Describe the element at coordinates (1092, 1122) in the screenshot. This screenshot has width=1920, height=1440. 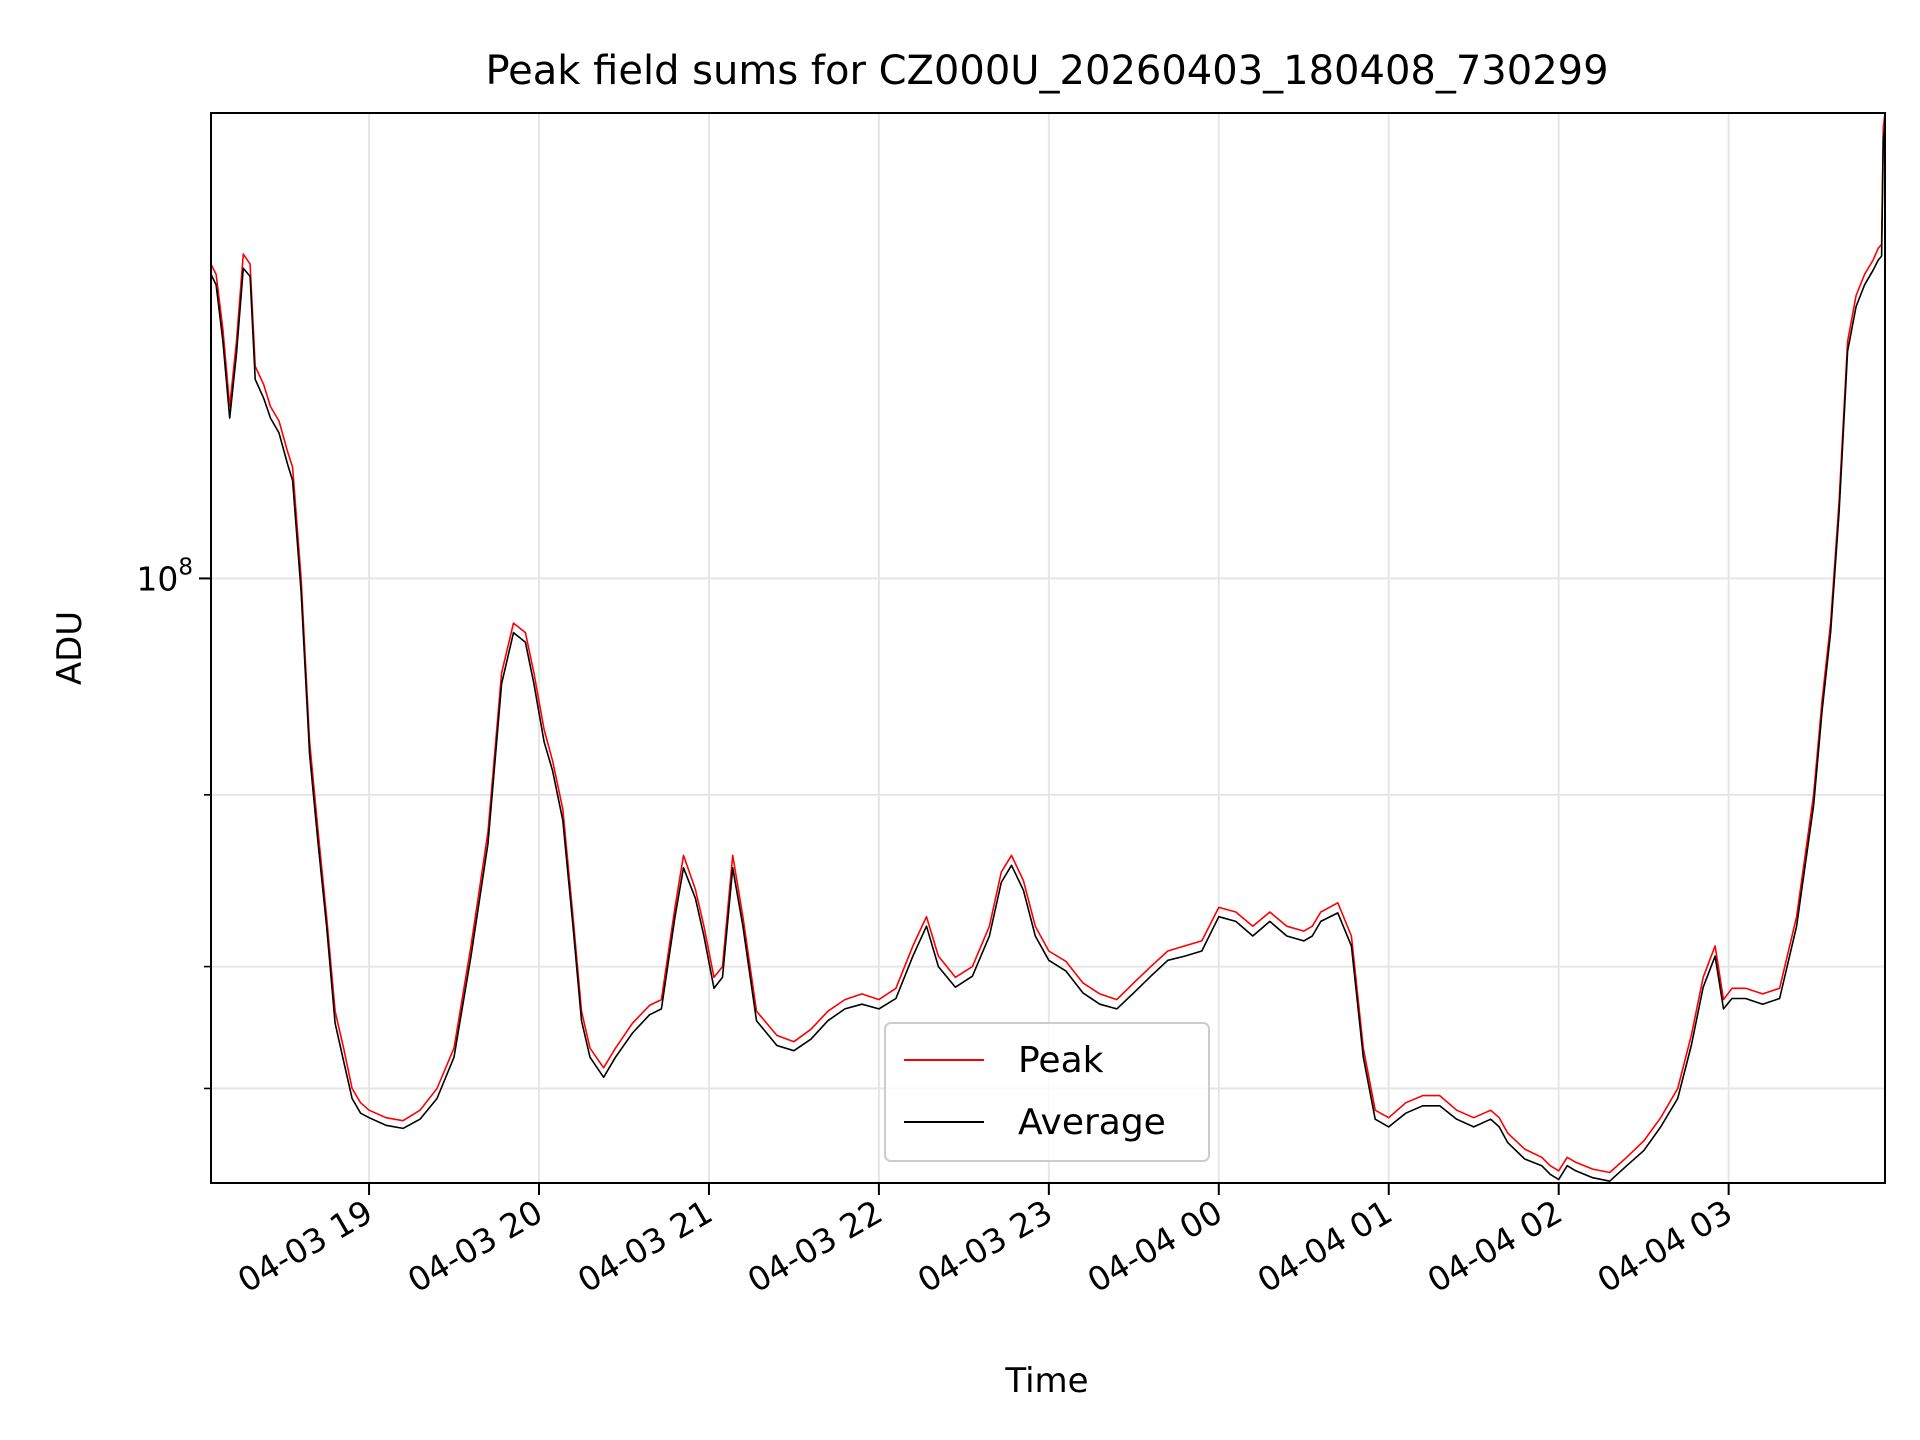
I see `legend-label-average: Average` at that location.